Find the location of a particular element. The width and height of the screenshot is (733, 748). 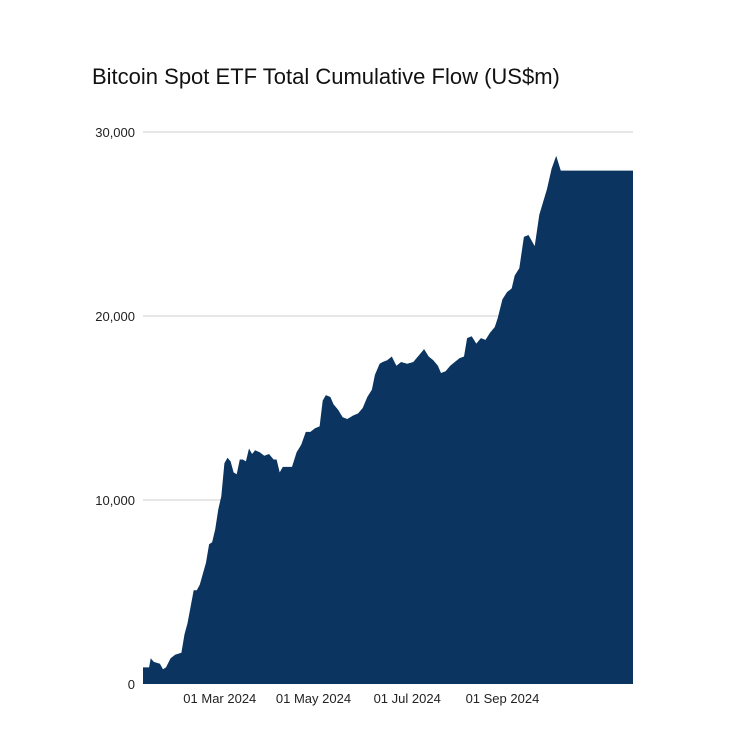

y-axis-tick-labels: 0 10,000 20,000 30,000 is located at coordinates (115, 408).